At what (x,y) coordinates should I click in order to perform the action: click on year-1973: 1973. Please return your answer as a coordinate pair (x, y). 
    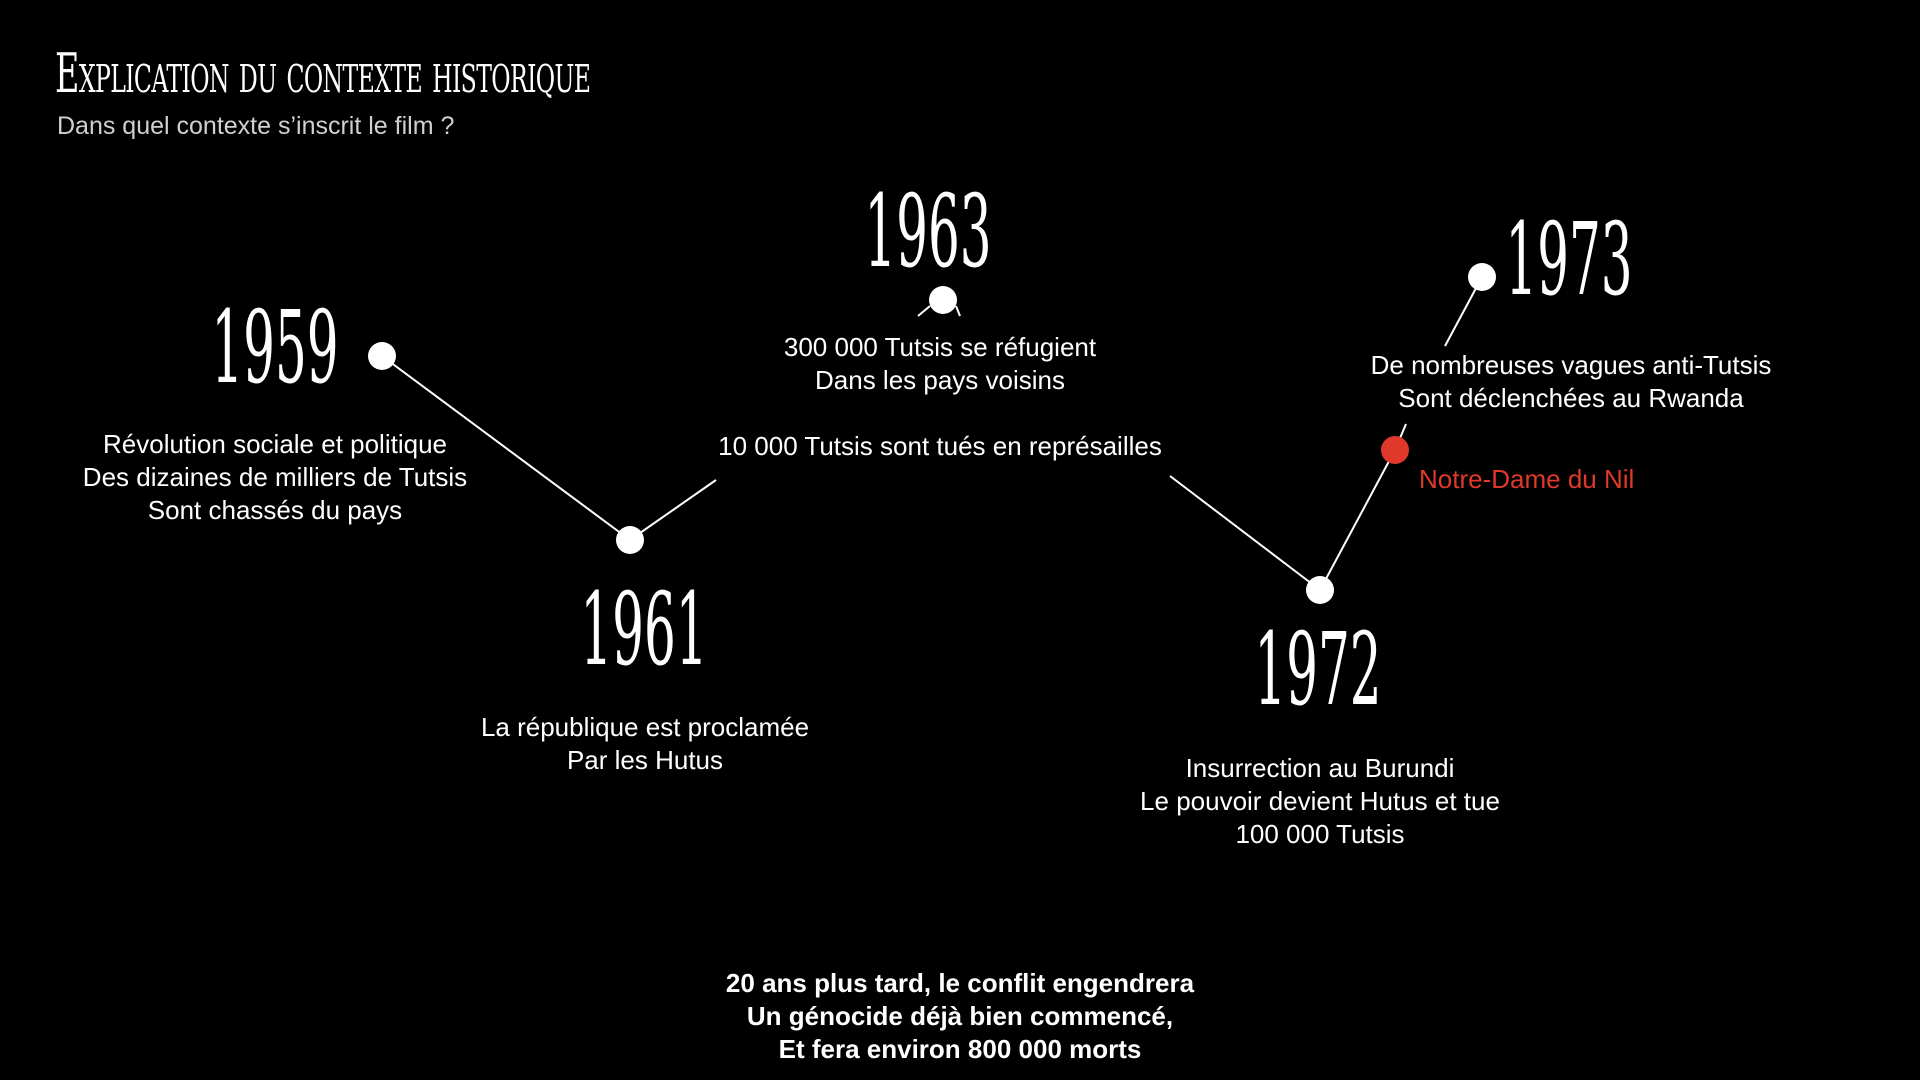
    Looking at the image, I should click on (1569, 259).